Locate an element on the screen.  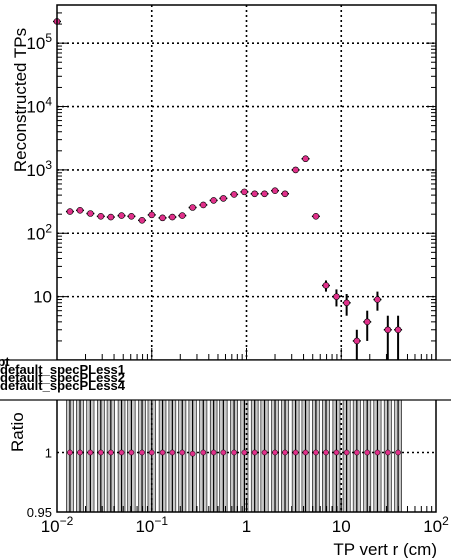
y-tick-label: 10⁴ is located at coordinates (39, 106).